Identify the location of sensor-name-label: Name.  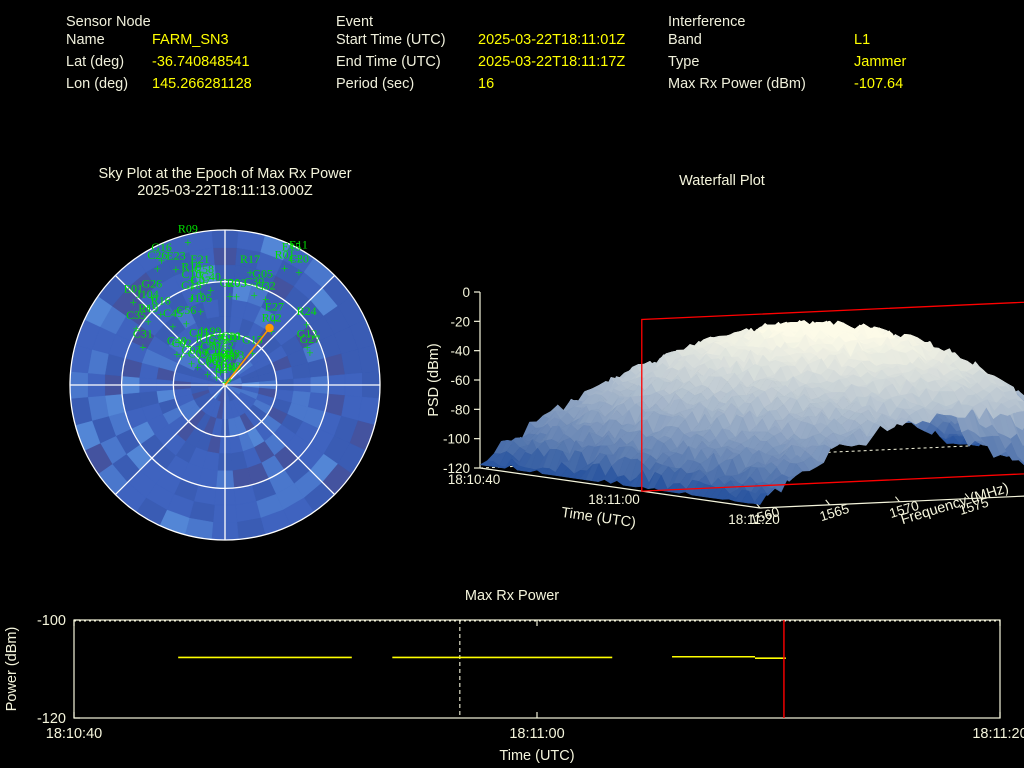
(85, 40).